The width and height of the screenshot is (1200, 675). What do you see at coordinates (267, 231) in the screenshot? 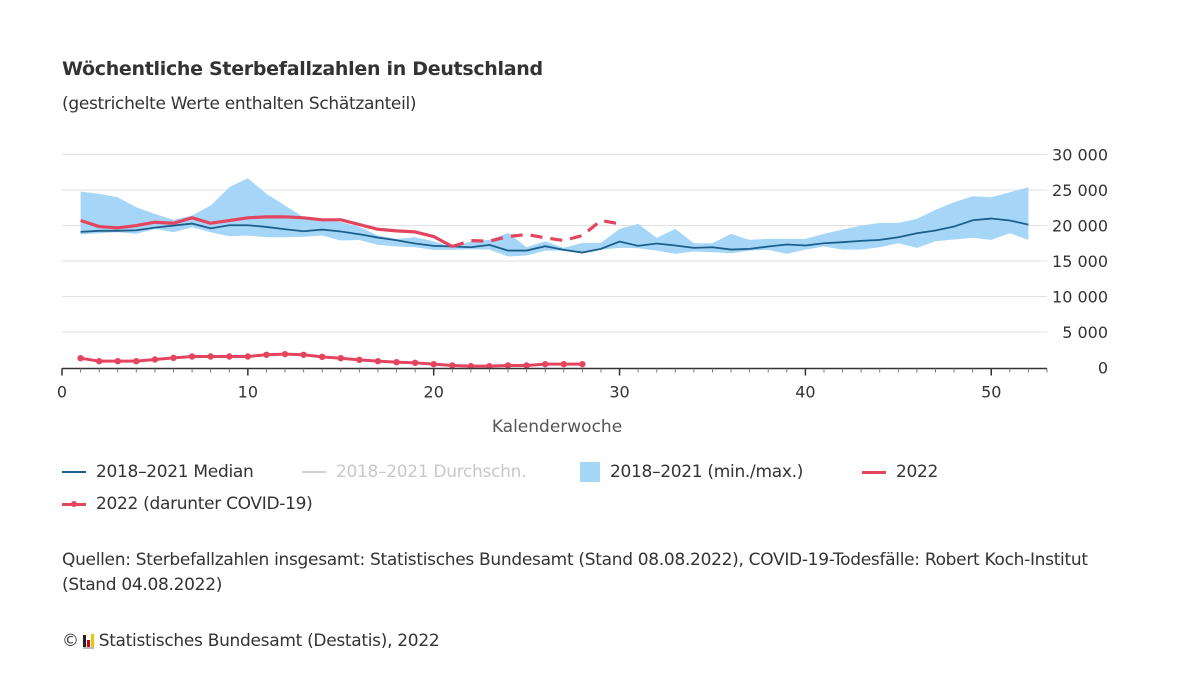
I see `line-2022` at bounding box center [267, 231].